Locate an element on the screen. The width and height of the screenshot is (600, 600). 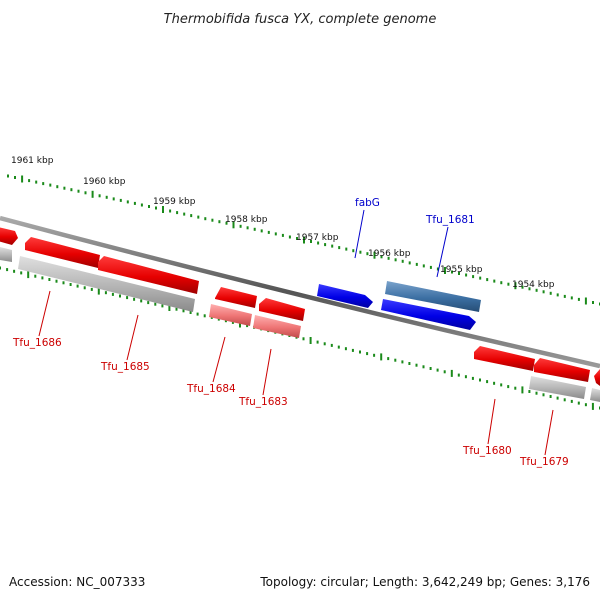
tick-label: 1960 kbp is located at coordinates (104, 182).